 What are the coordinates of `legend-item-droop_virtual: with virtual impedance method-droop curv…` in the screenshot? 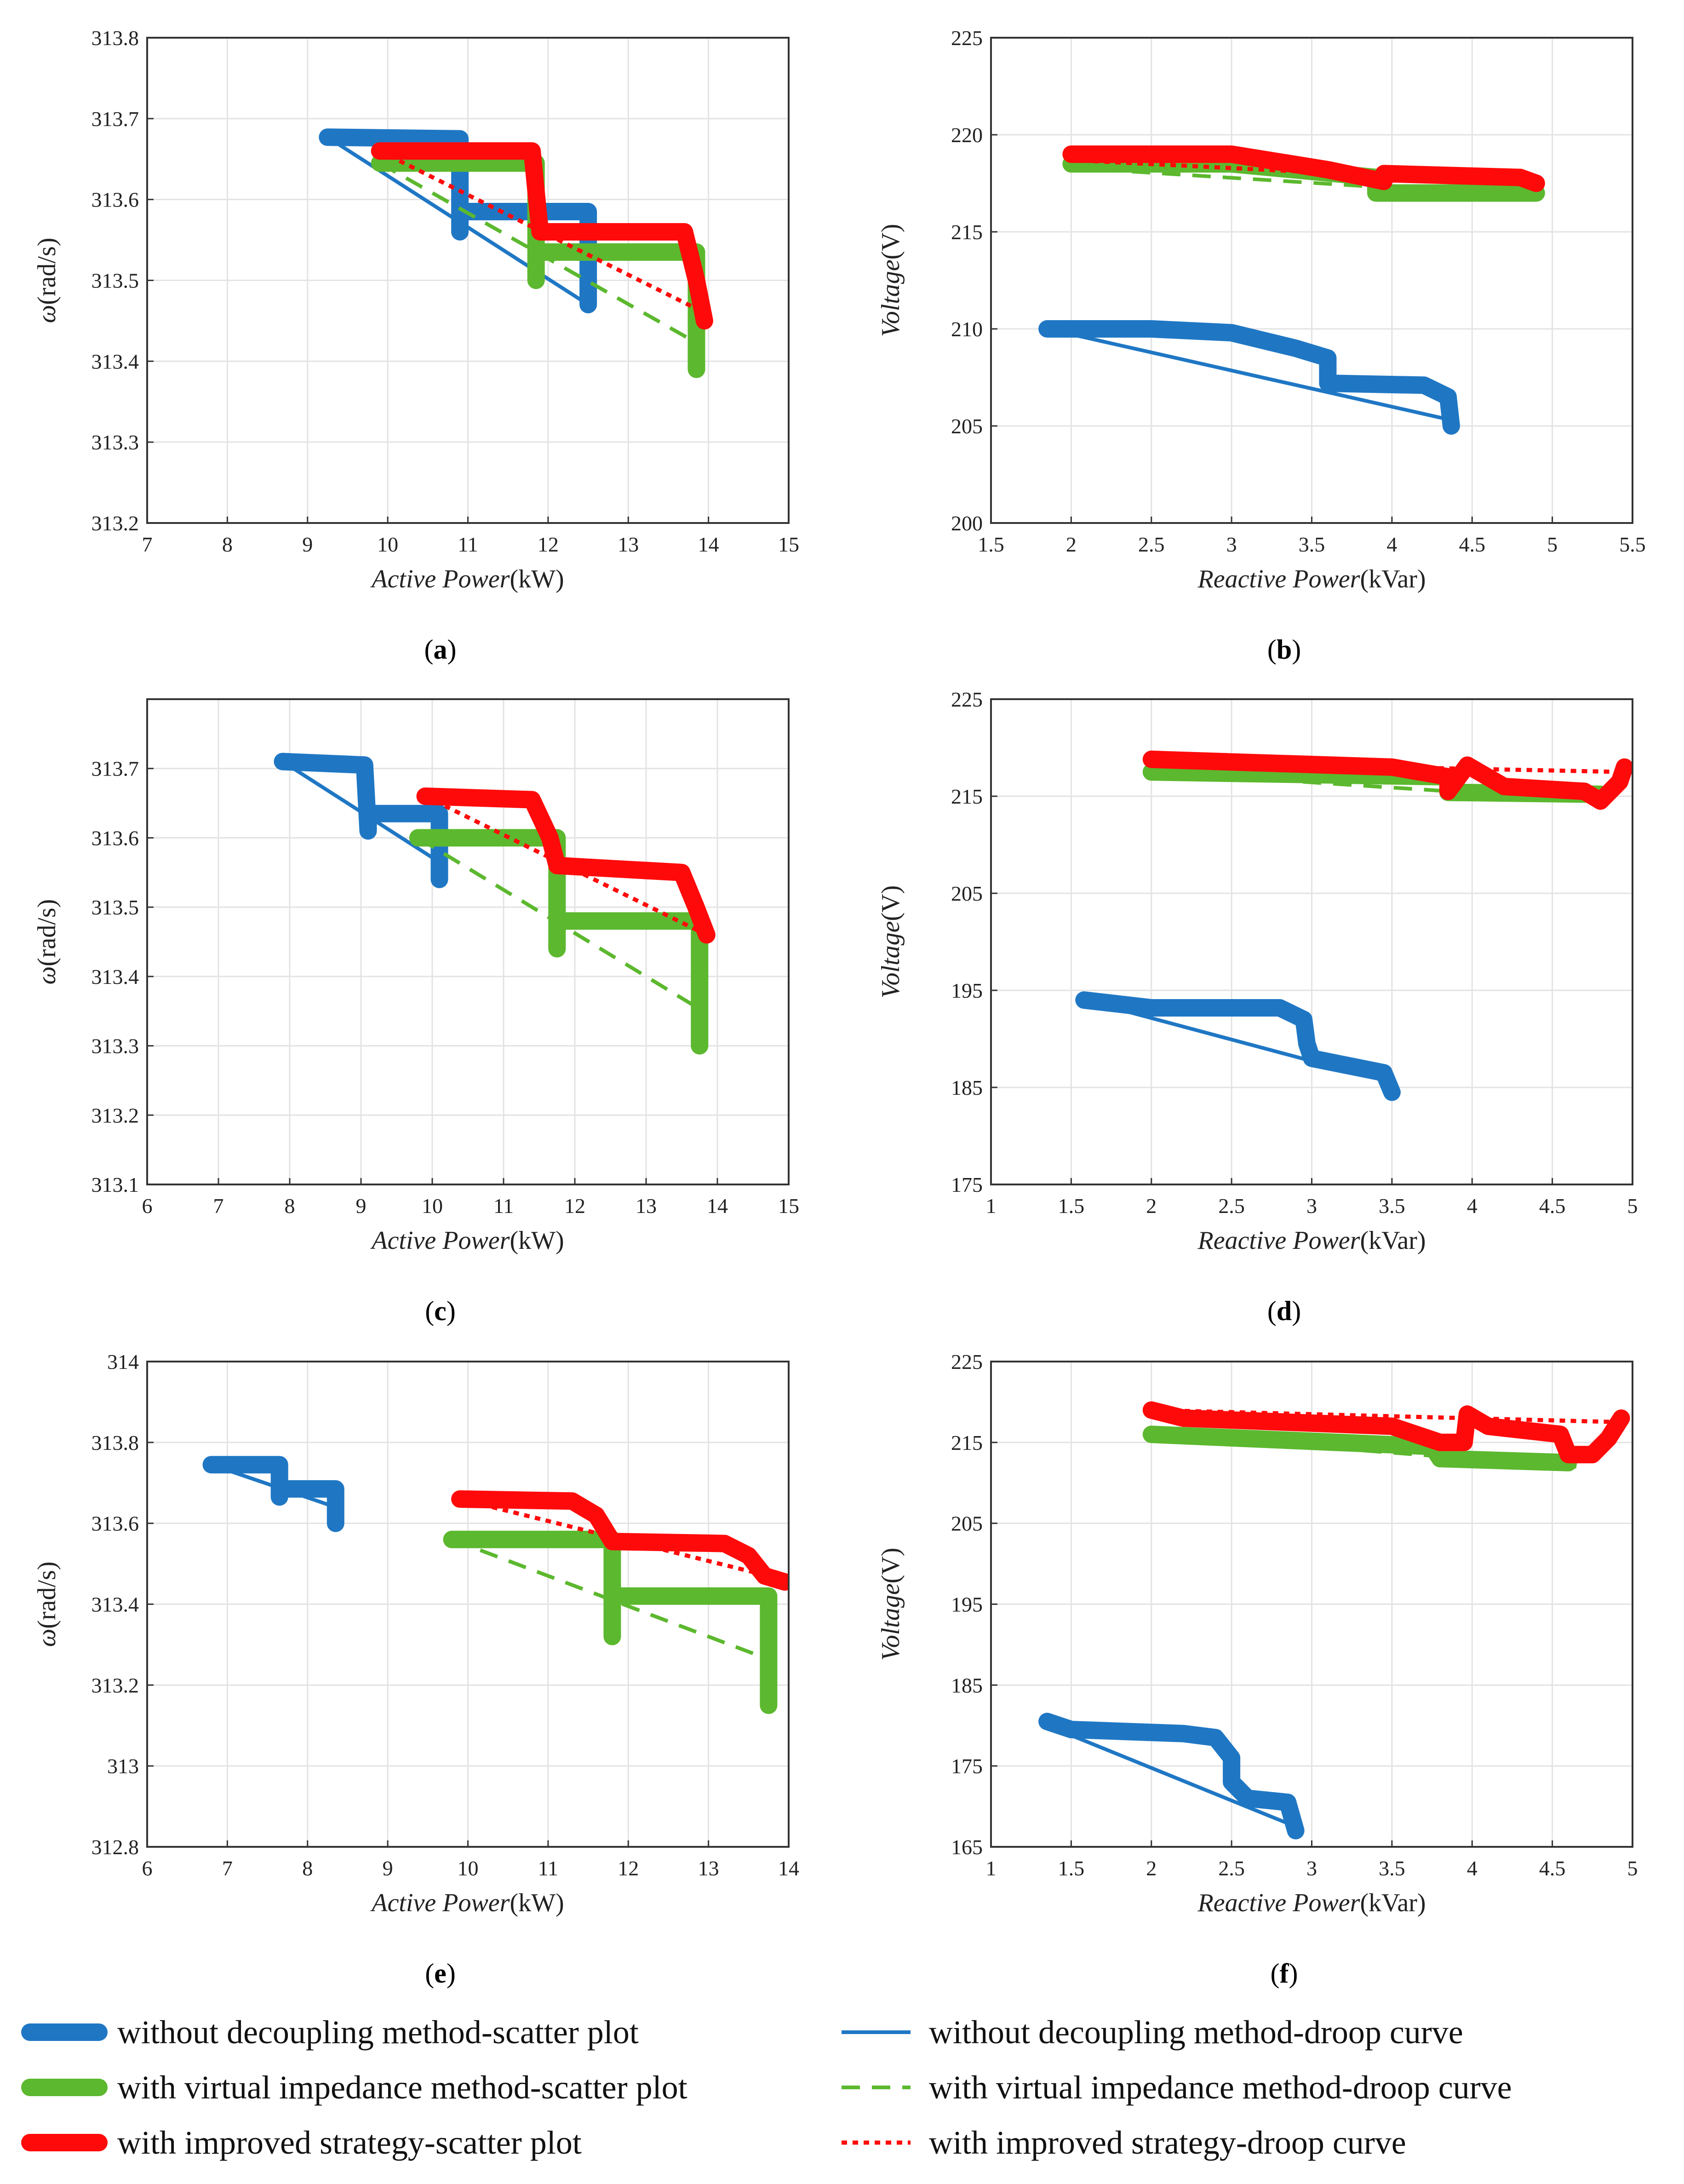 It's located at (1177, 2087).